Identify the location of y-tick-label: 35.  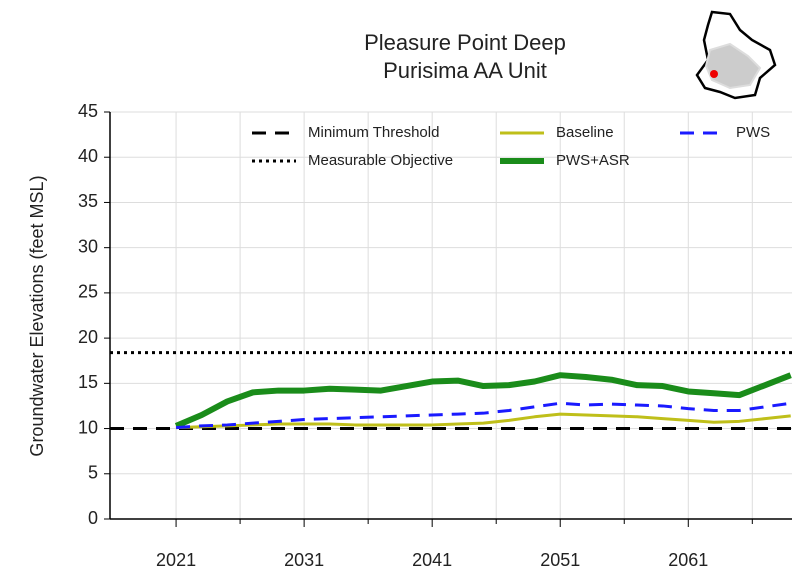
(88, 201).